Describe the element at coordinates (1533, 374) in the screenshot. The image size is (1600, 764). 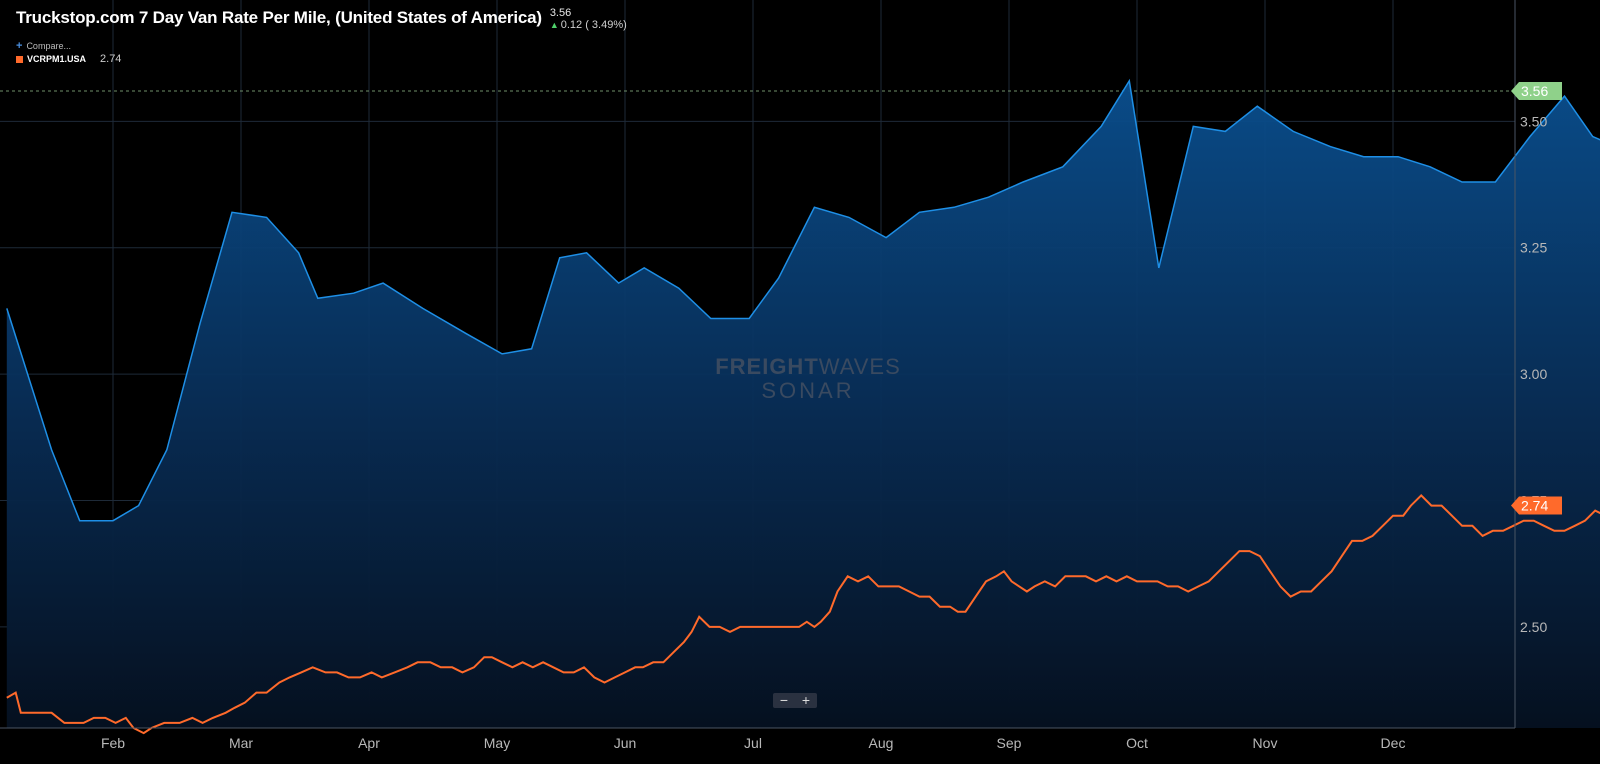
I see `y-tick-label: 3.00` at that location.